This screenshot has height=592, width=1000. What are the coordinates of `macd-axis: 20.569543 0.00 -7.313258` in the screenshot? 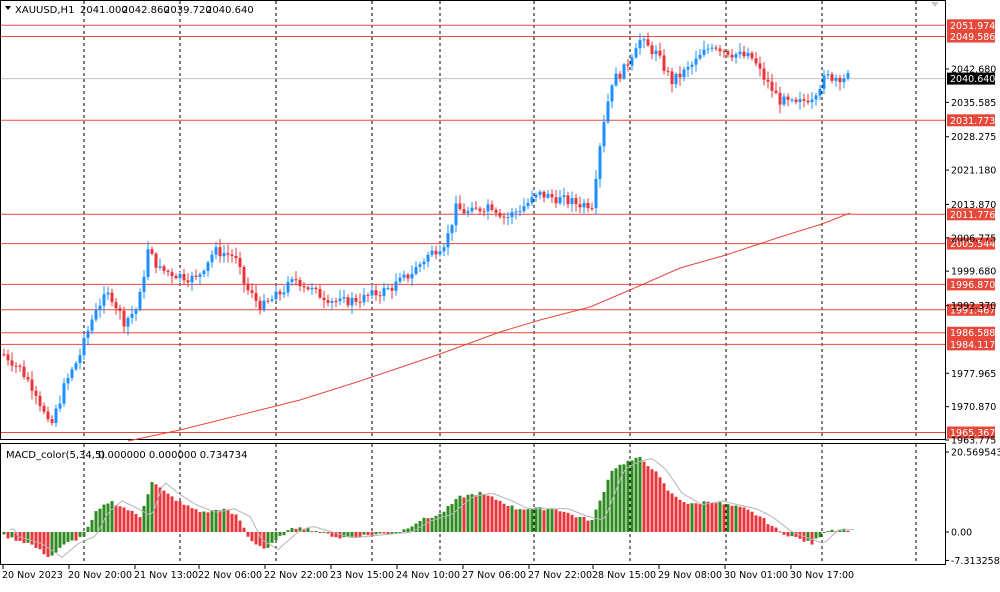 It's located at (972, 507).